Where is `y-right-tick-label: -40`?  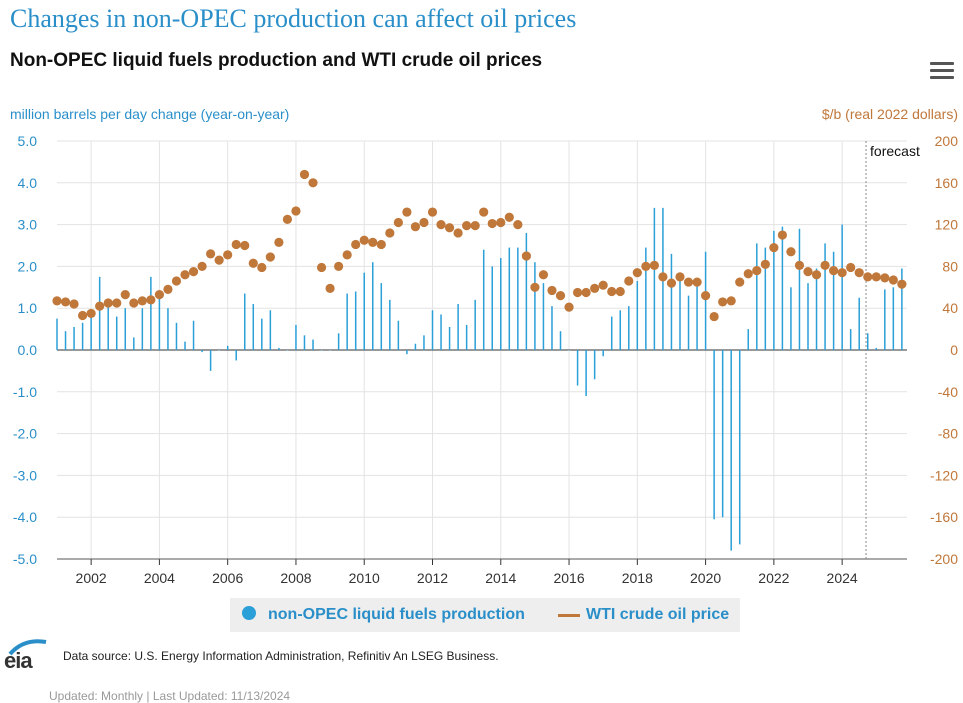 y-right-tick-label: -40 is located at coordinates (948, 392).